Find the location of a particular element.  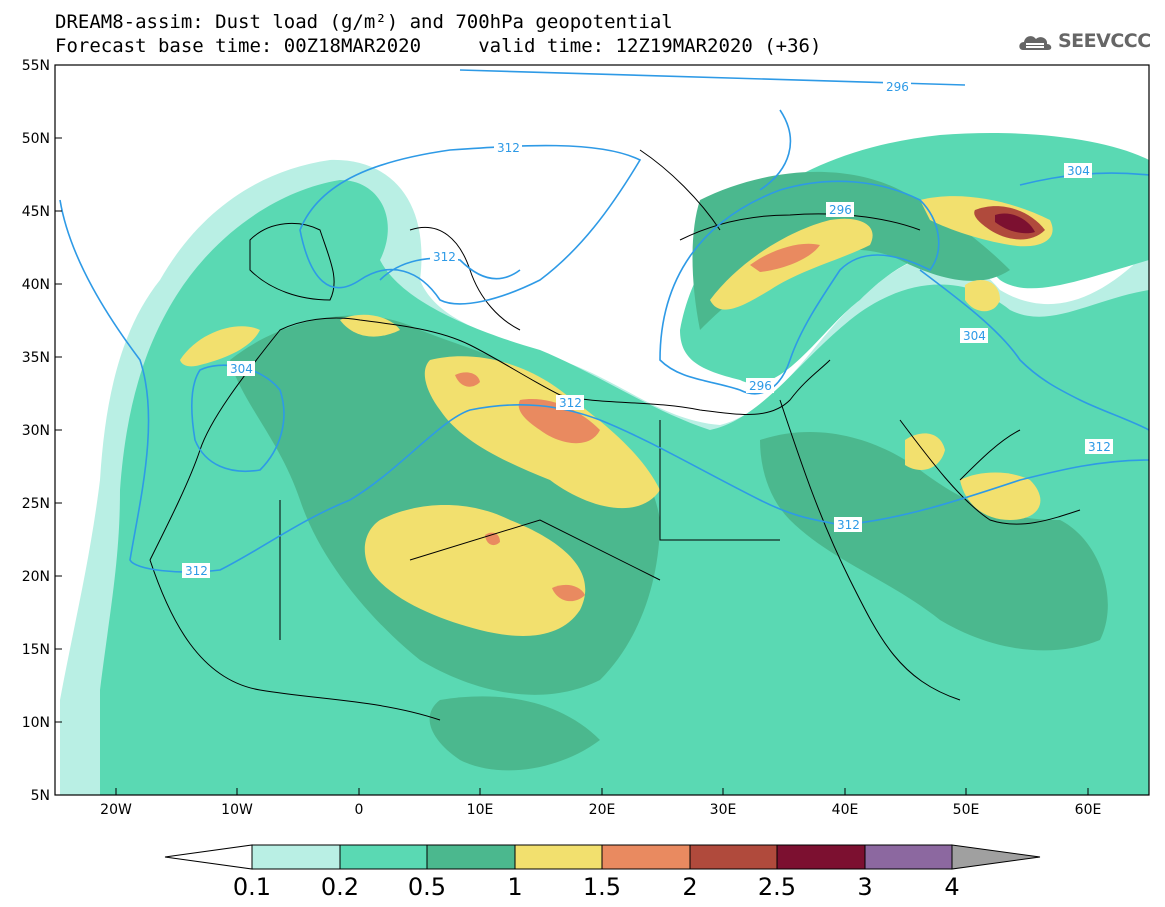

cloud-icon is located at coordinates (1035, 43).